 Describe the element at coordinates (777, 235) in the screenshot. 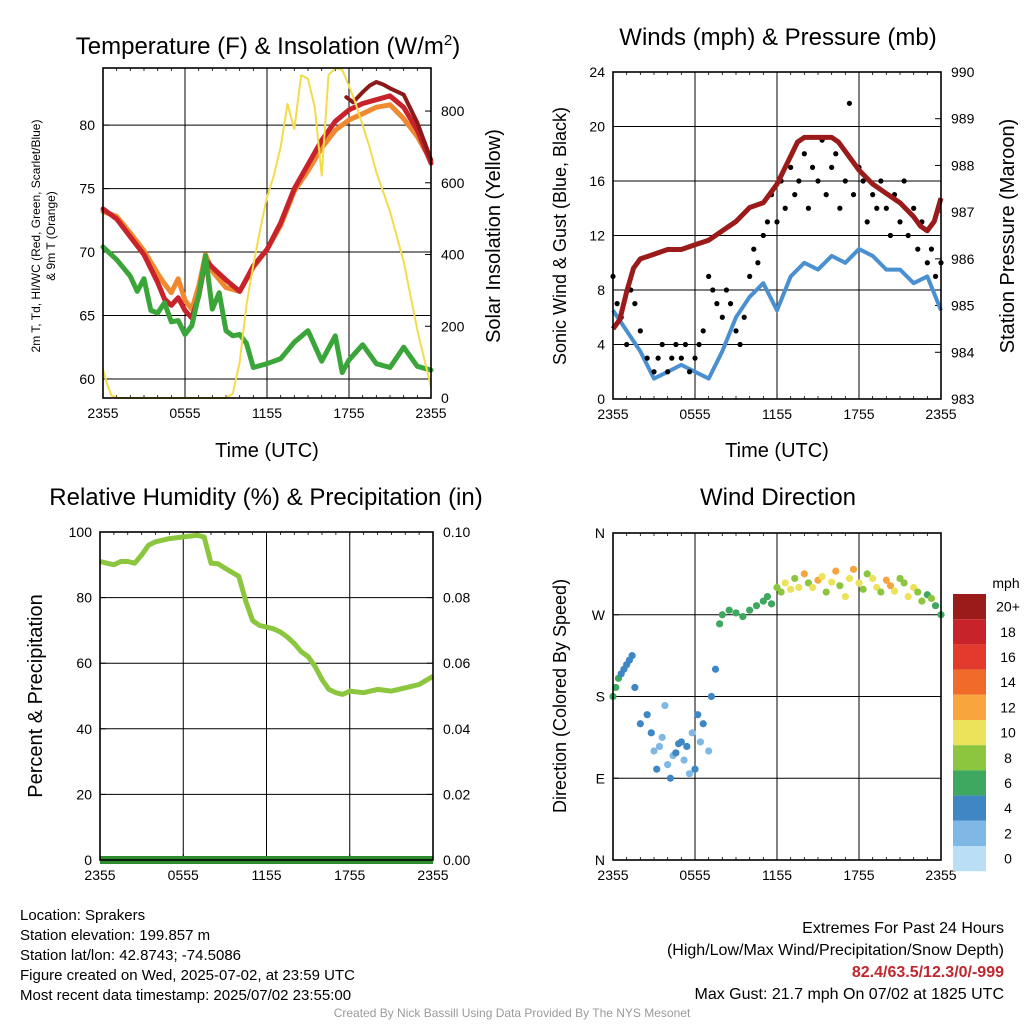

I see `winds-frame` at that location.